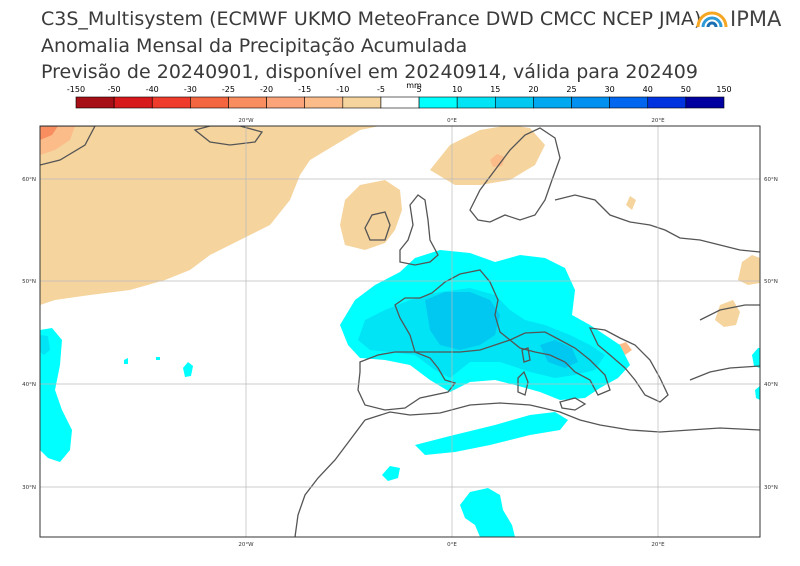  Describe the element at coordinates (330, 478) in the screenshot. I see `coast-africa-west` at that location.